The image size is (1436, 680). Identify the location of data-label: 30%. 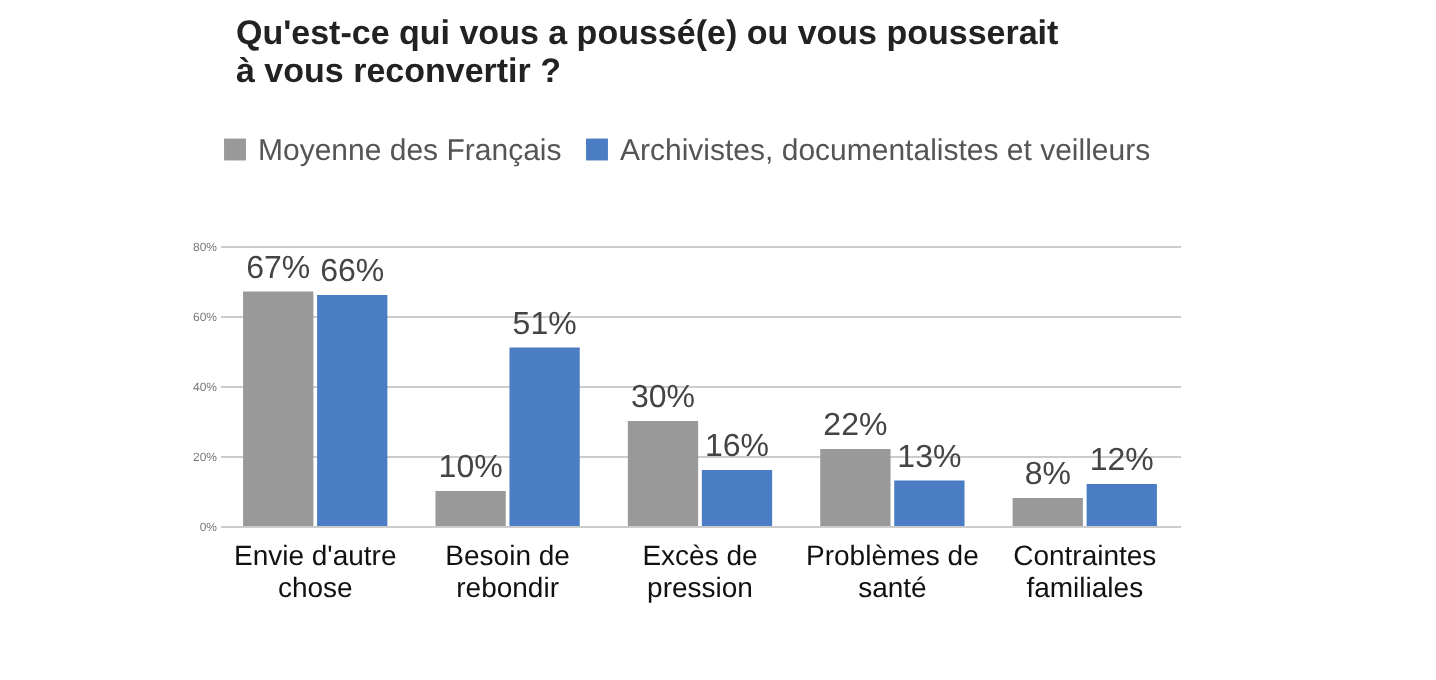
(663, 398).